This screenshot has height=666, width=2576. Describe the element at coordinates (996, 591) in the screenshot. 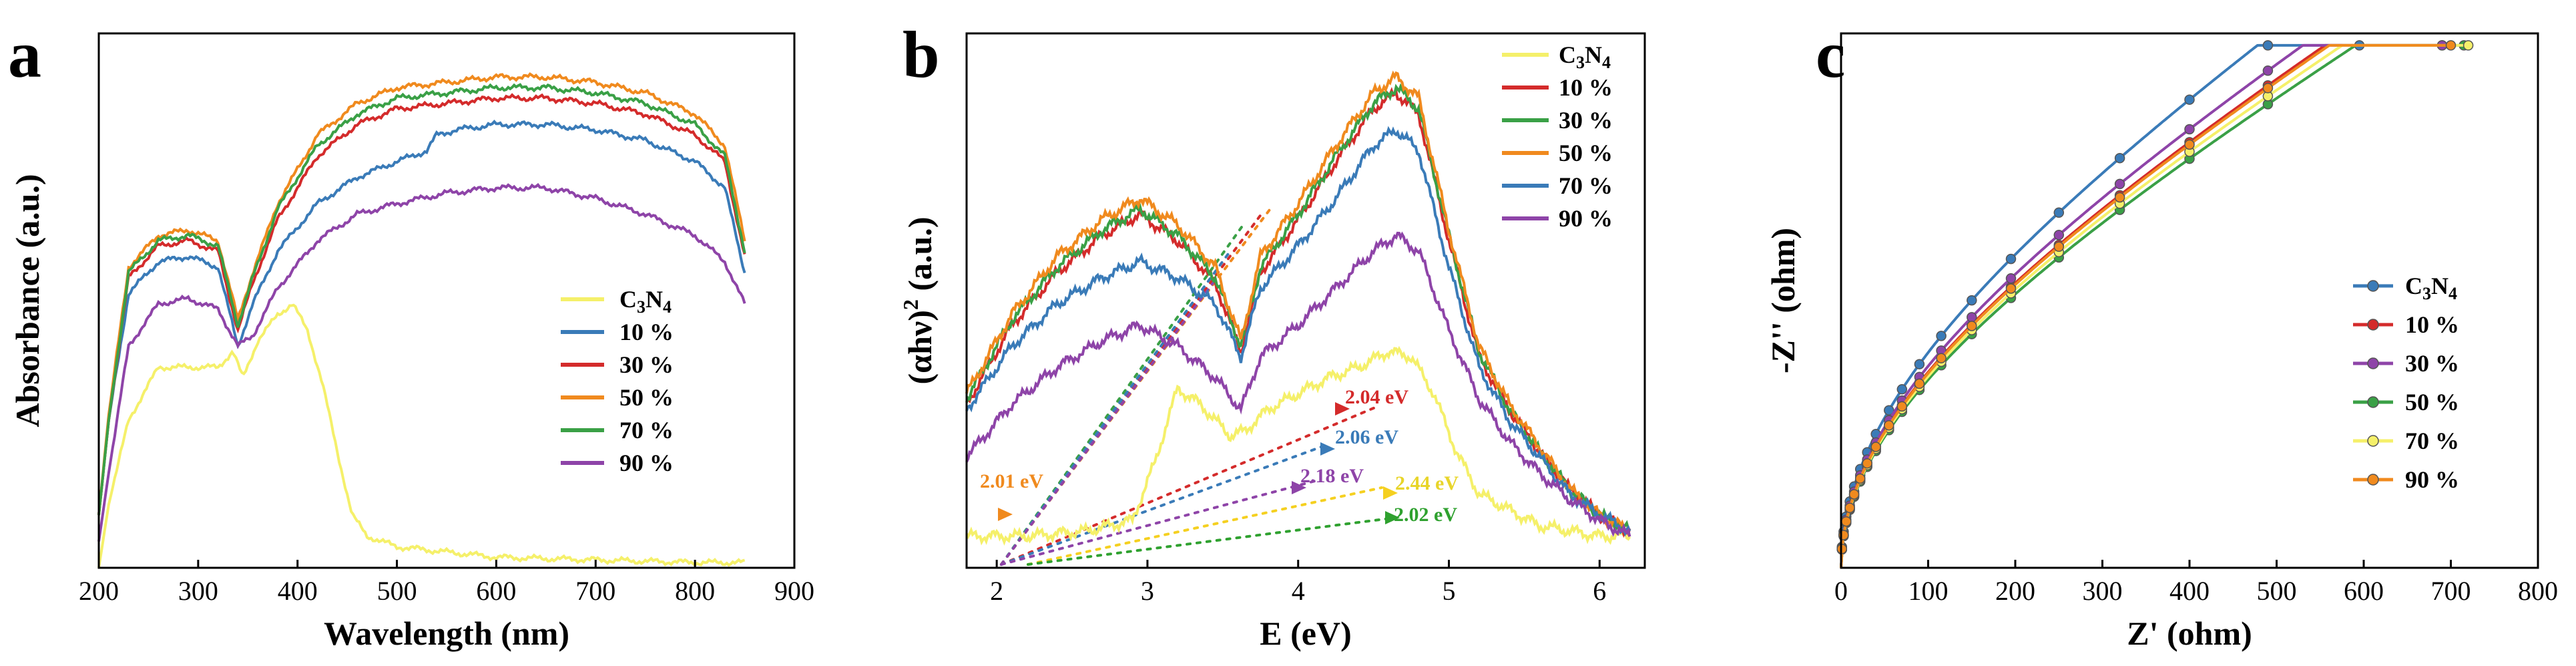

I see `x-tick-label: 2` at that location.